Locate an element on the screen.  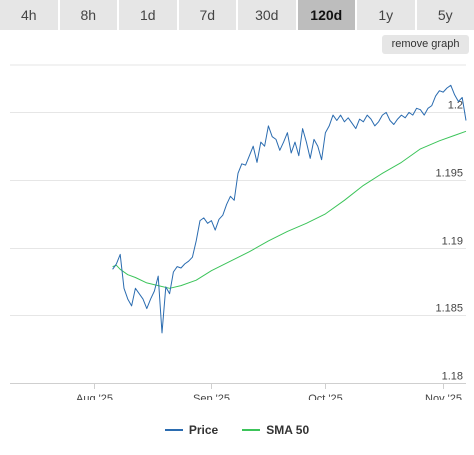
tab-7d: 7d is located at coordinates (208, 15).